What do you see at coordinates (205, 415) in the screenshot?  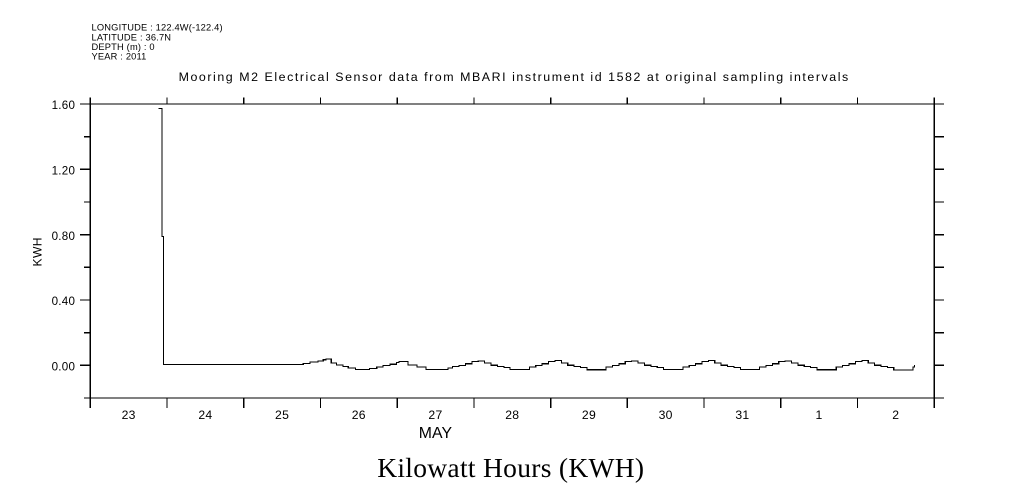 I see `svg-text: 24` at bounding box center [205, 415].